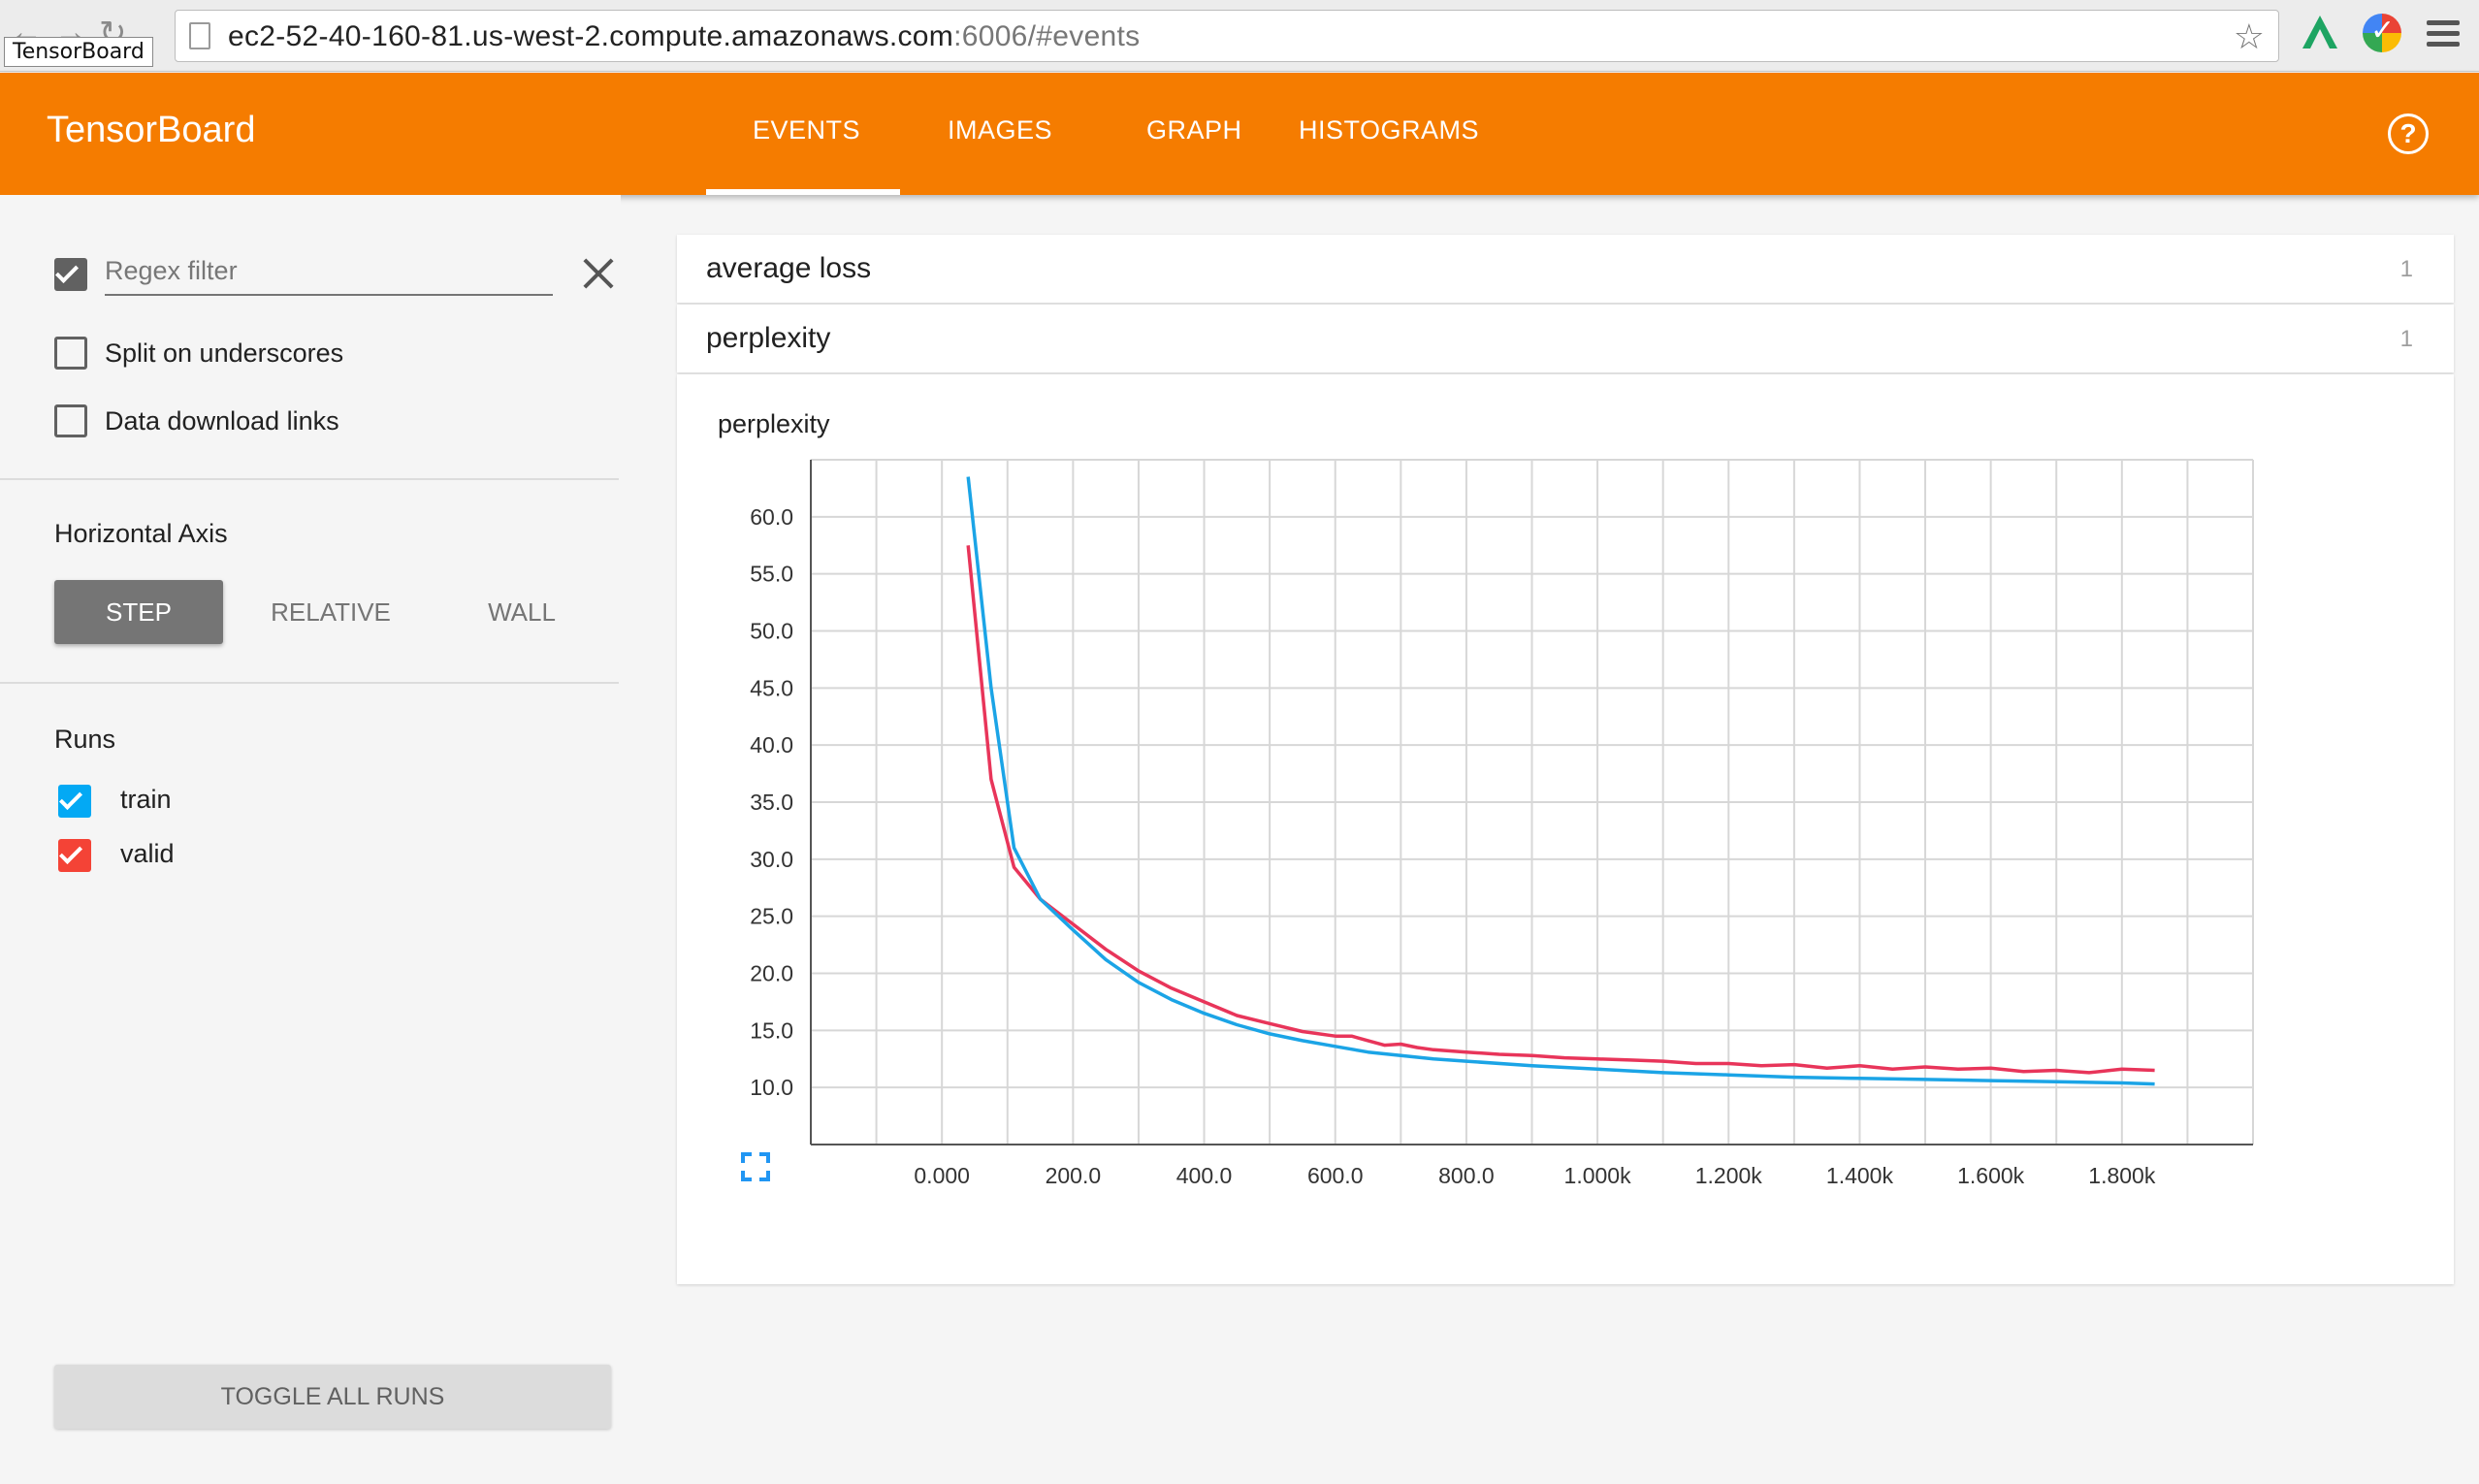  I want to click on run-label-valid: valid, so click(147, 853).